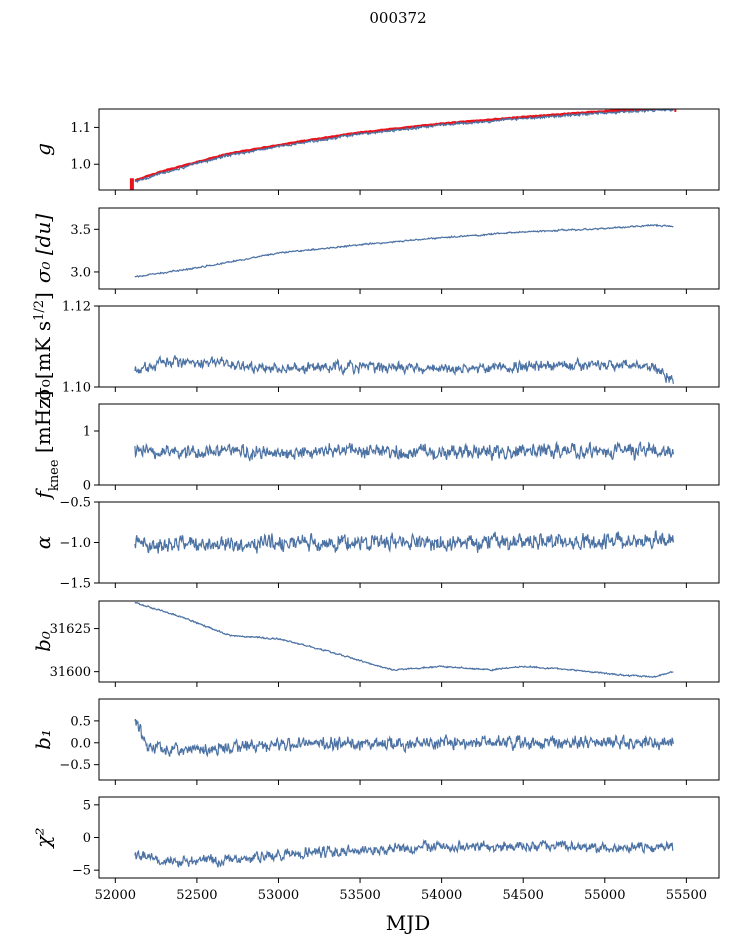 This screenshot has width=729, height=944. I want to click on y-tick-label-alpha: −1.5, so click(75, 584).